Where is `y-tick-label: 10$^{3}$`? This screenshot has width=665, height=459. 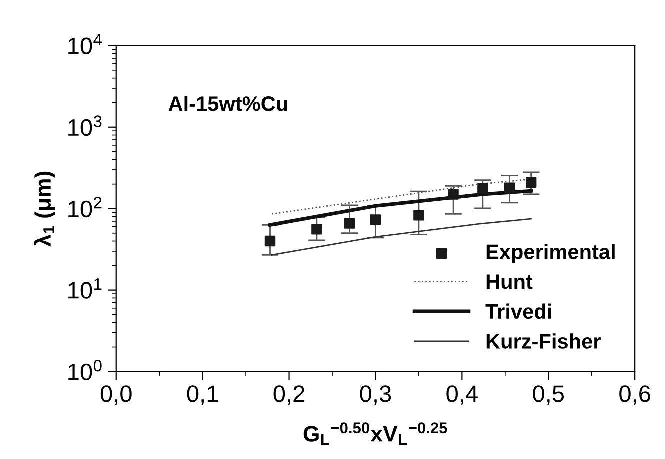
y-tick-label: 10$^{3}$ is located at coordinates (85, 126).